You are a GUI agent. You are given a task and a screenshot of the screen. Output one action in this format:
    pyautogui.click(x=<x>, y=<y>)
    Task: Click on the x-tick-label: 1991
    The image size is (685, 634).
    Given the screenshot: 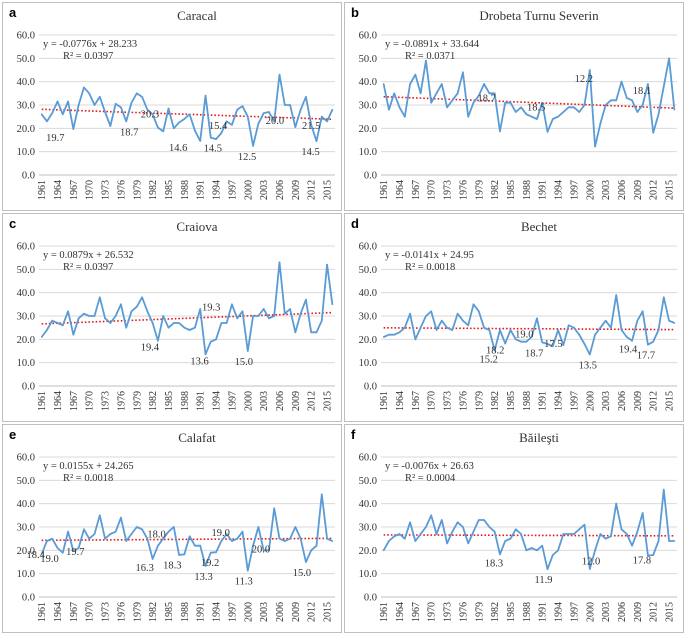 What is the action you would take?
    pyautogui.click(x=543, y=612)
    